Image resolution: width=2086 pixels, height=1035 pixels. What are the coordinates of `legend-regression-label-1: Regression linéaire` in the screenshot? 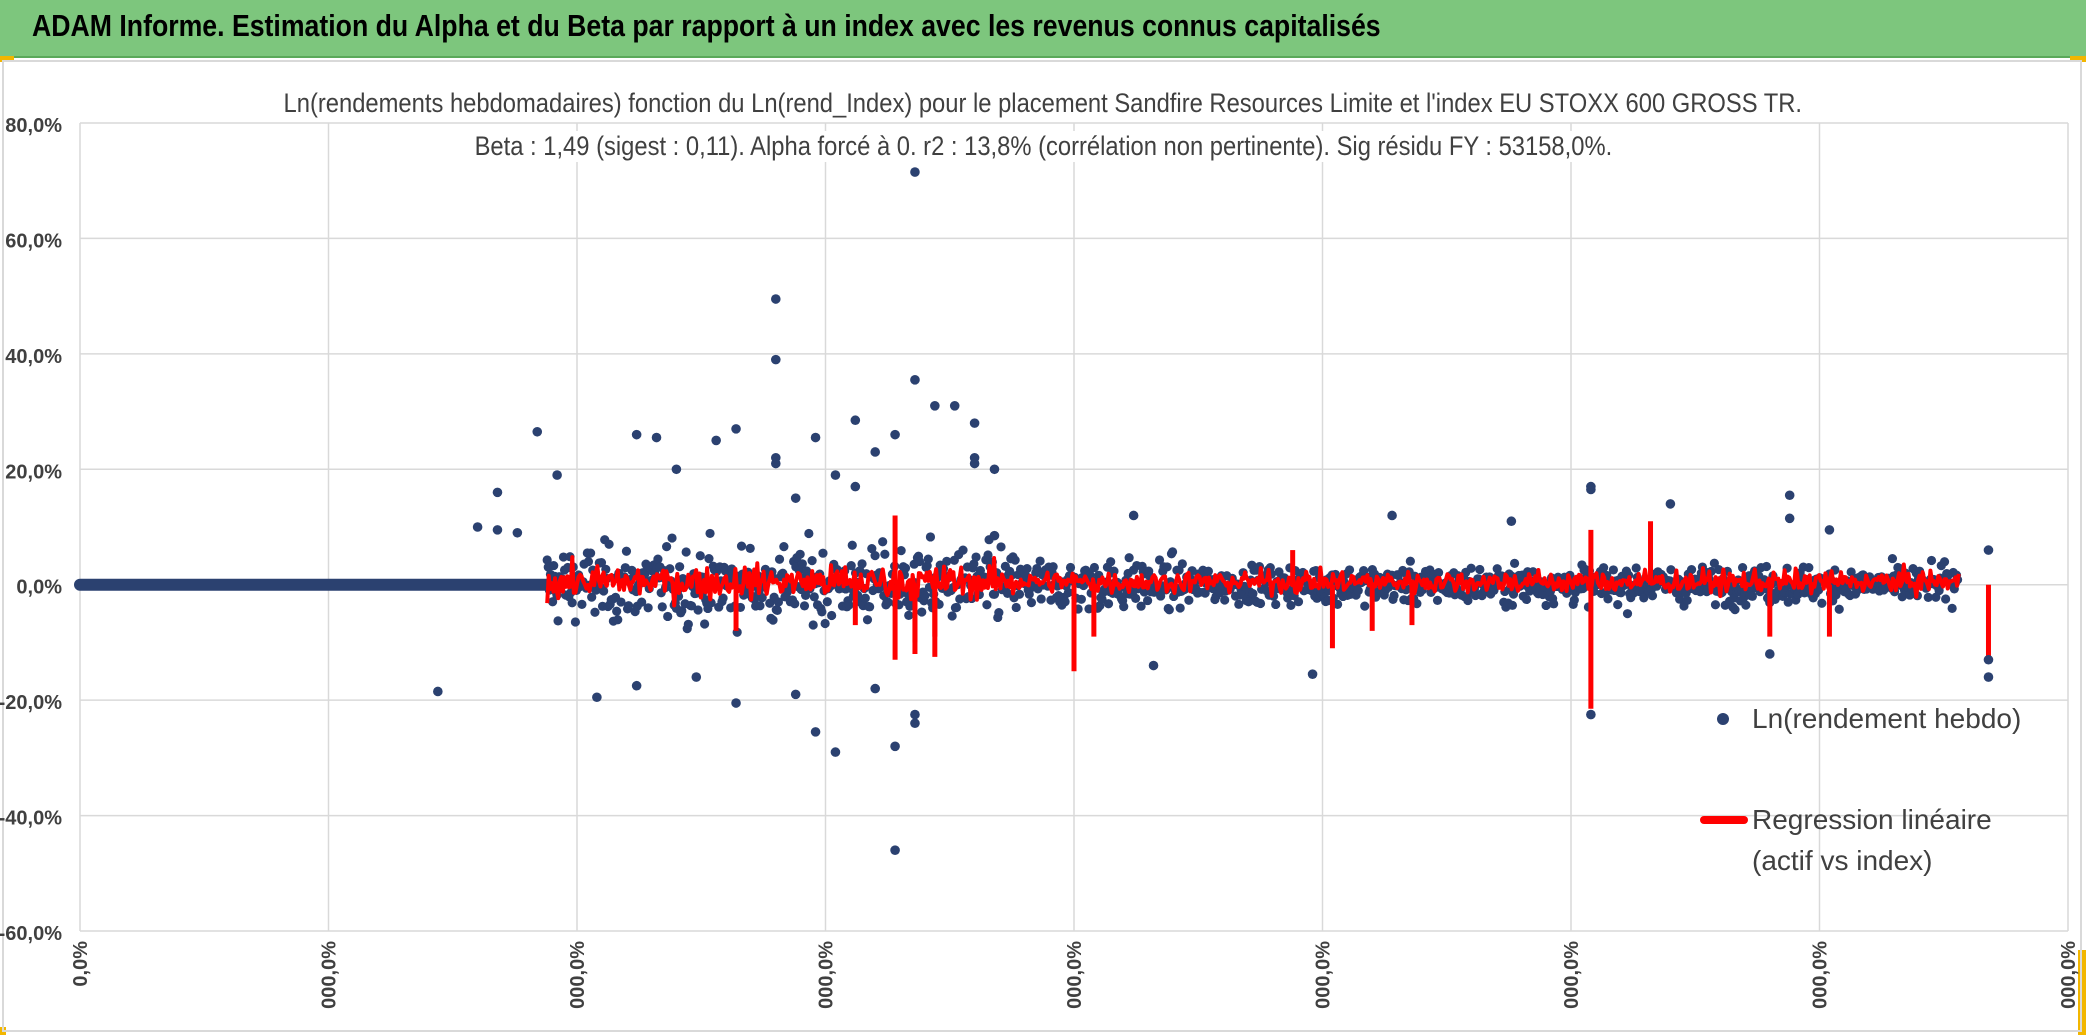 It's located at (1872, 819).